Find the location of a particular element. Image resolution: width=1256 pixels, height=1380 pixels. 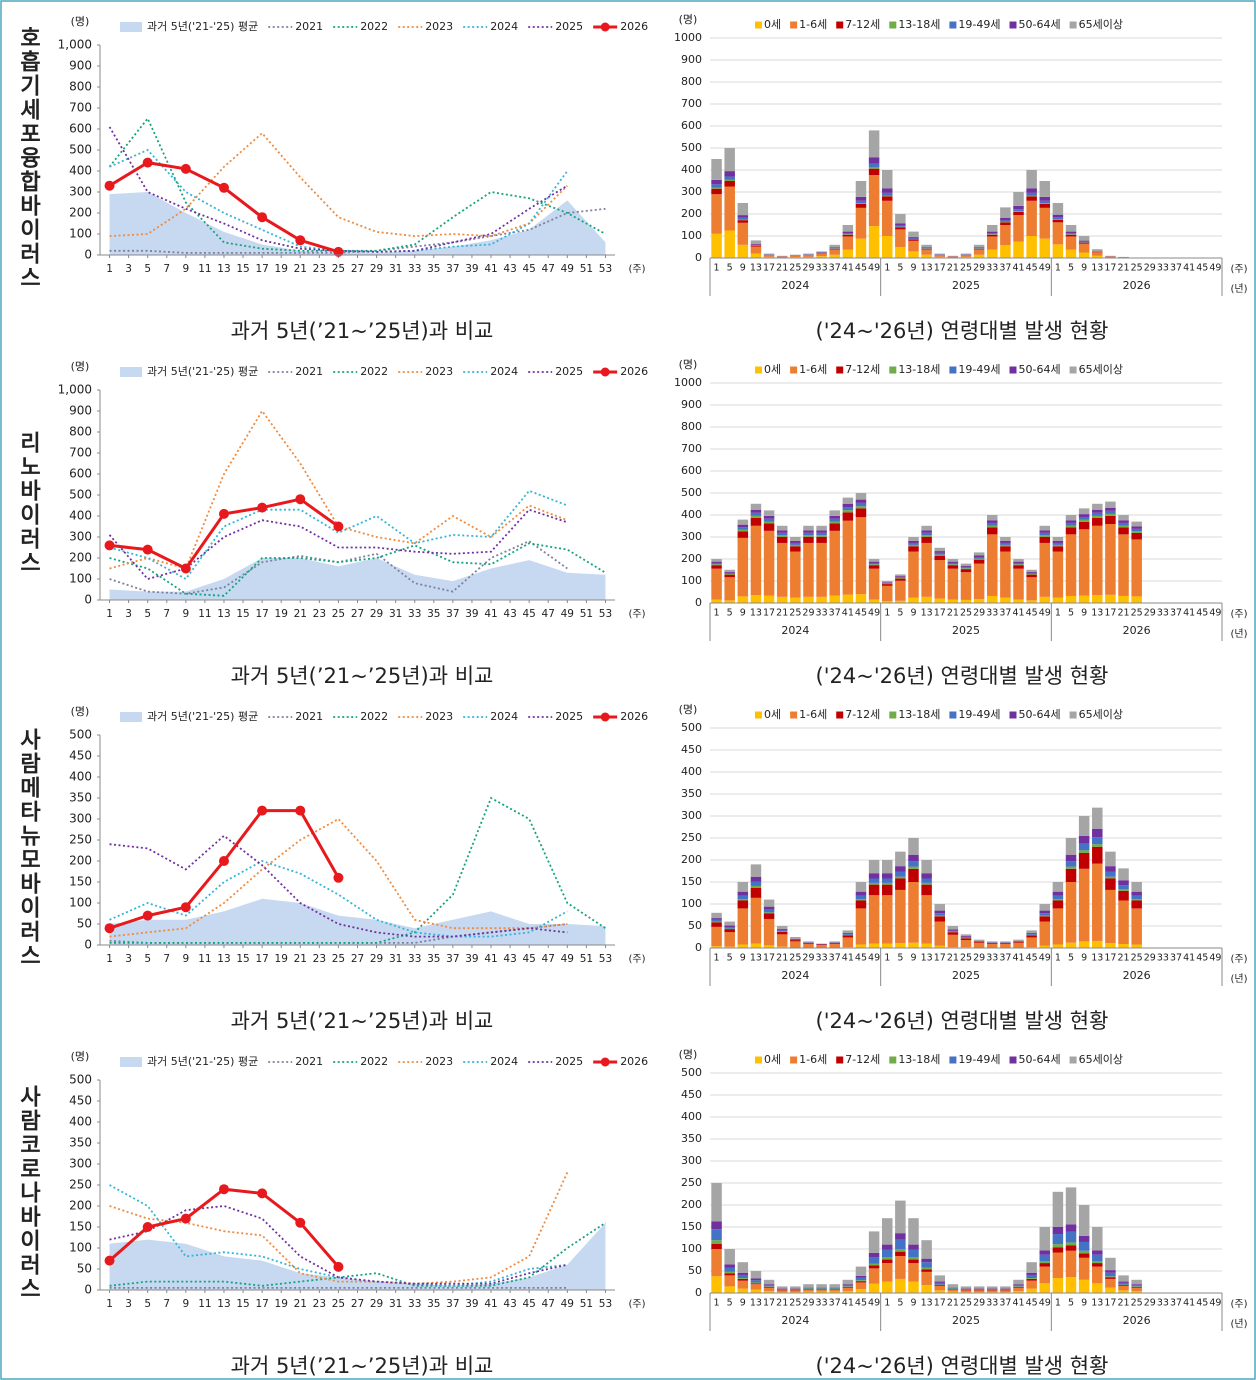

x-tick-label: 37 is located at coordinates (1176, 958).